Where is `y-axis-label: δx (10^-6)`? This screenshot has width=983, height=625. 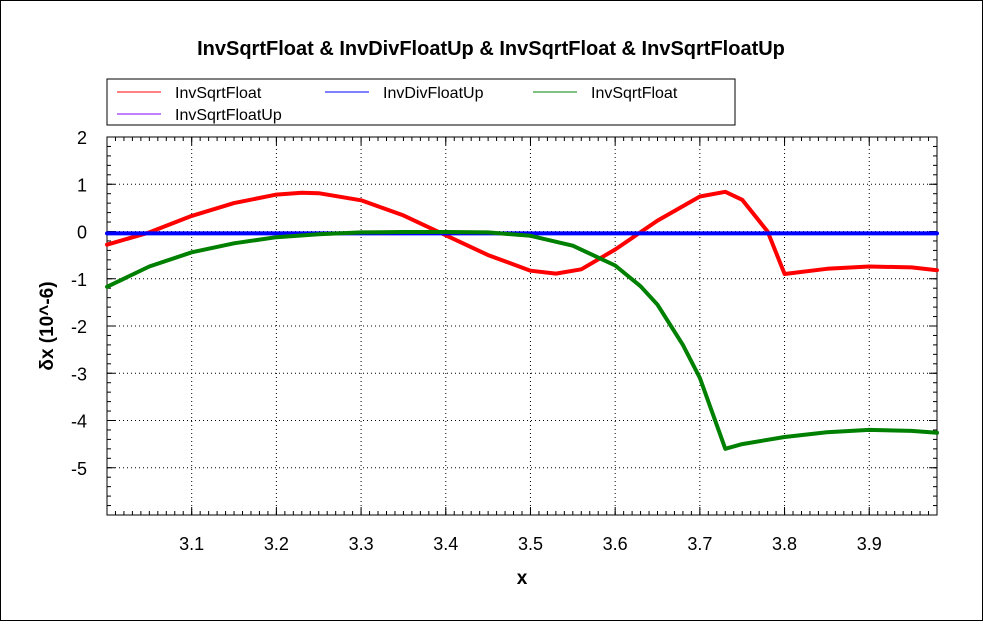 y-axis-label: δx (10^-6) is located at coordinates (47, 325).